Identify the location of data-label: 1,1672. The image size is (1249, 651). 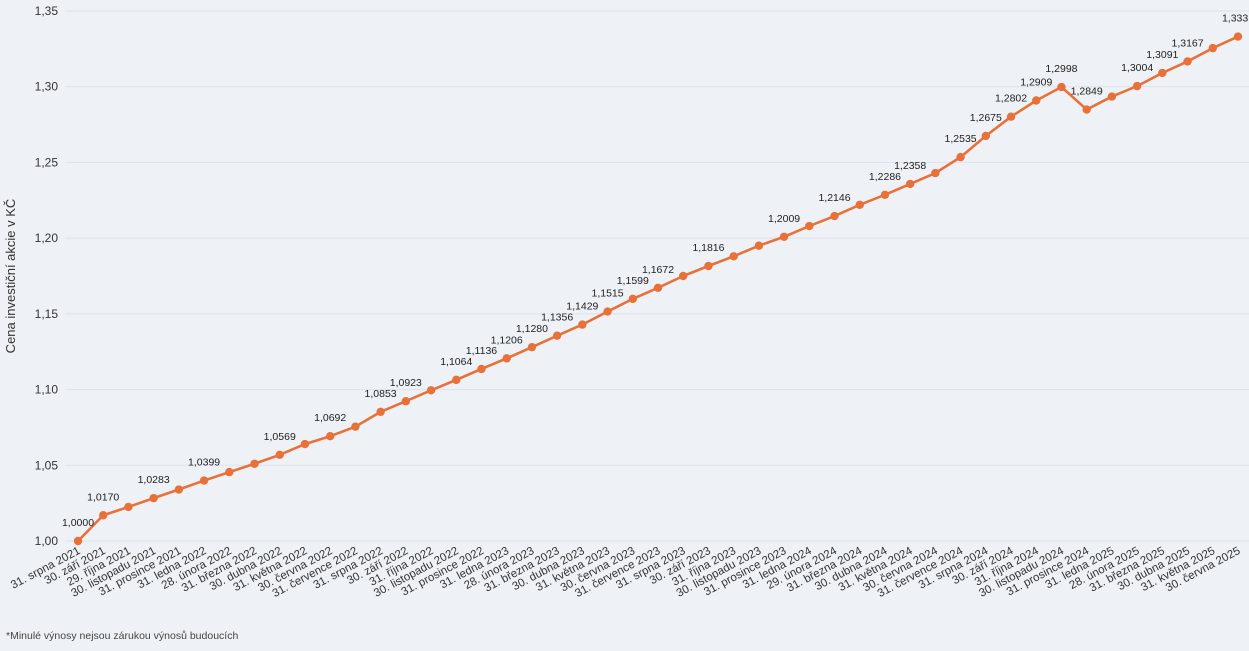
(658, 270).